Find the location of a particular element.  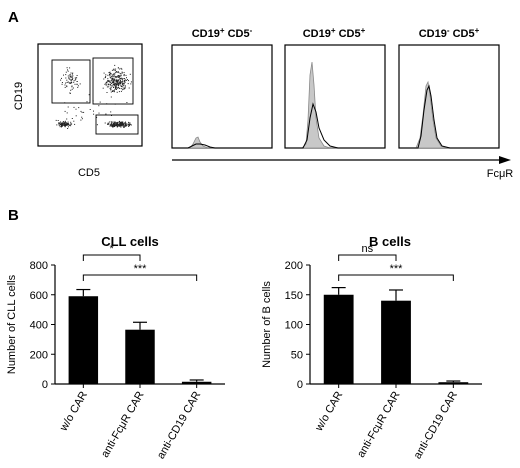

y-tick-label: 100 is located at coordinates (294, 326).